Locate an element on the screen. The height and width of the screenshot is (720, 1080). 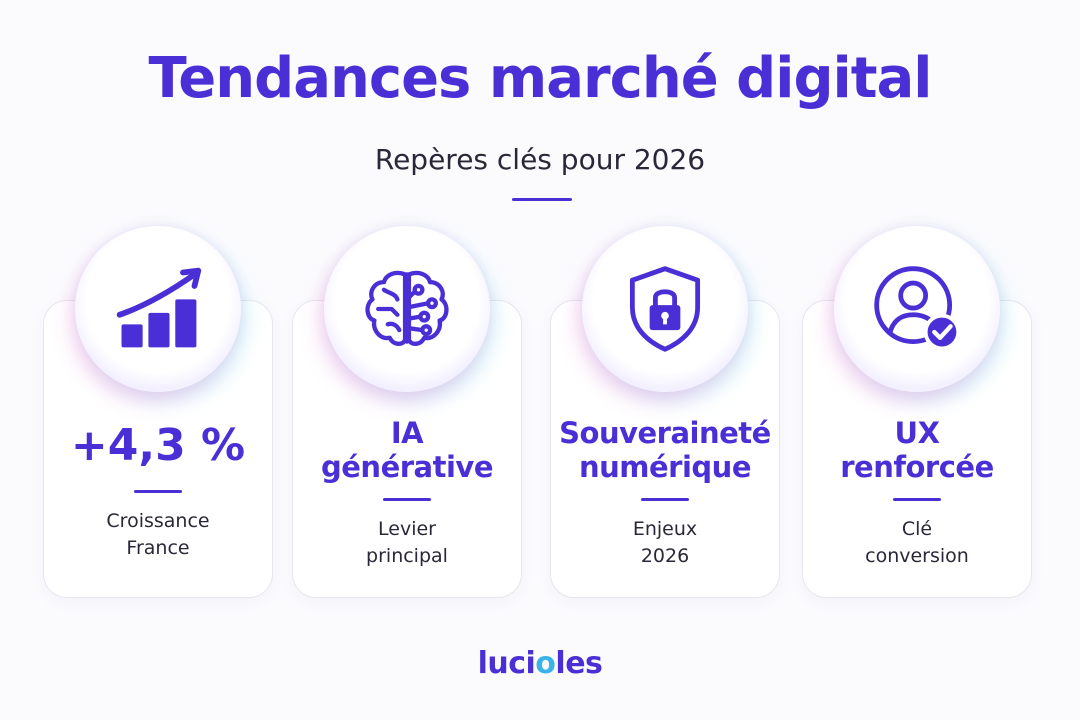
shield-lock-icon-badge is located at coordinates (665, 309).